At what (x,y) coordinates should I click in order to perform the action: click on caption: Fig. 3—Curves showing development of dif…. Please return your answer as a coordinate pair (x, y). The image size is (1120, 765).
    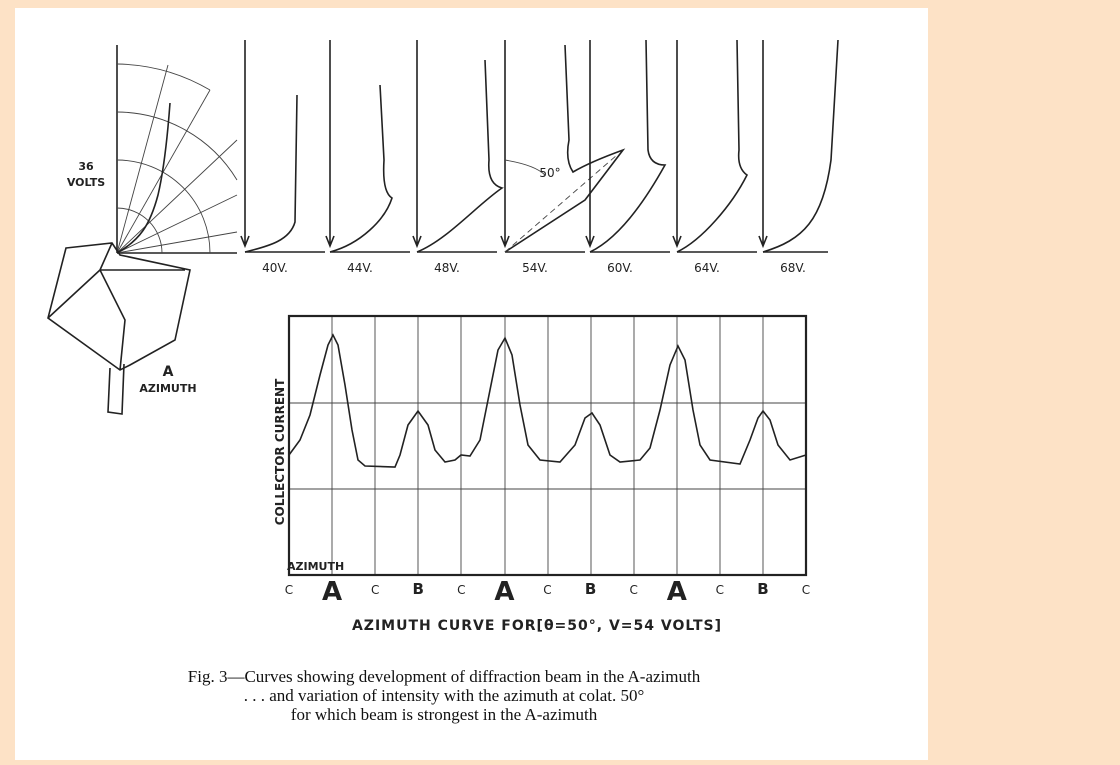
    Looking at the image, I should click on (444, 695).